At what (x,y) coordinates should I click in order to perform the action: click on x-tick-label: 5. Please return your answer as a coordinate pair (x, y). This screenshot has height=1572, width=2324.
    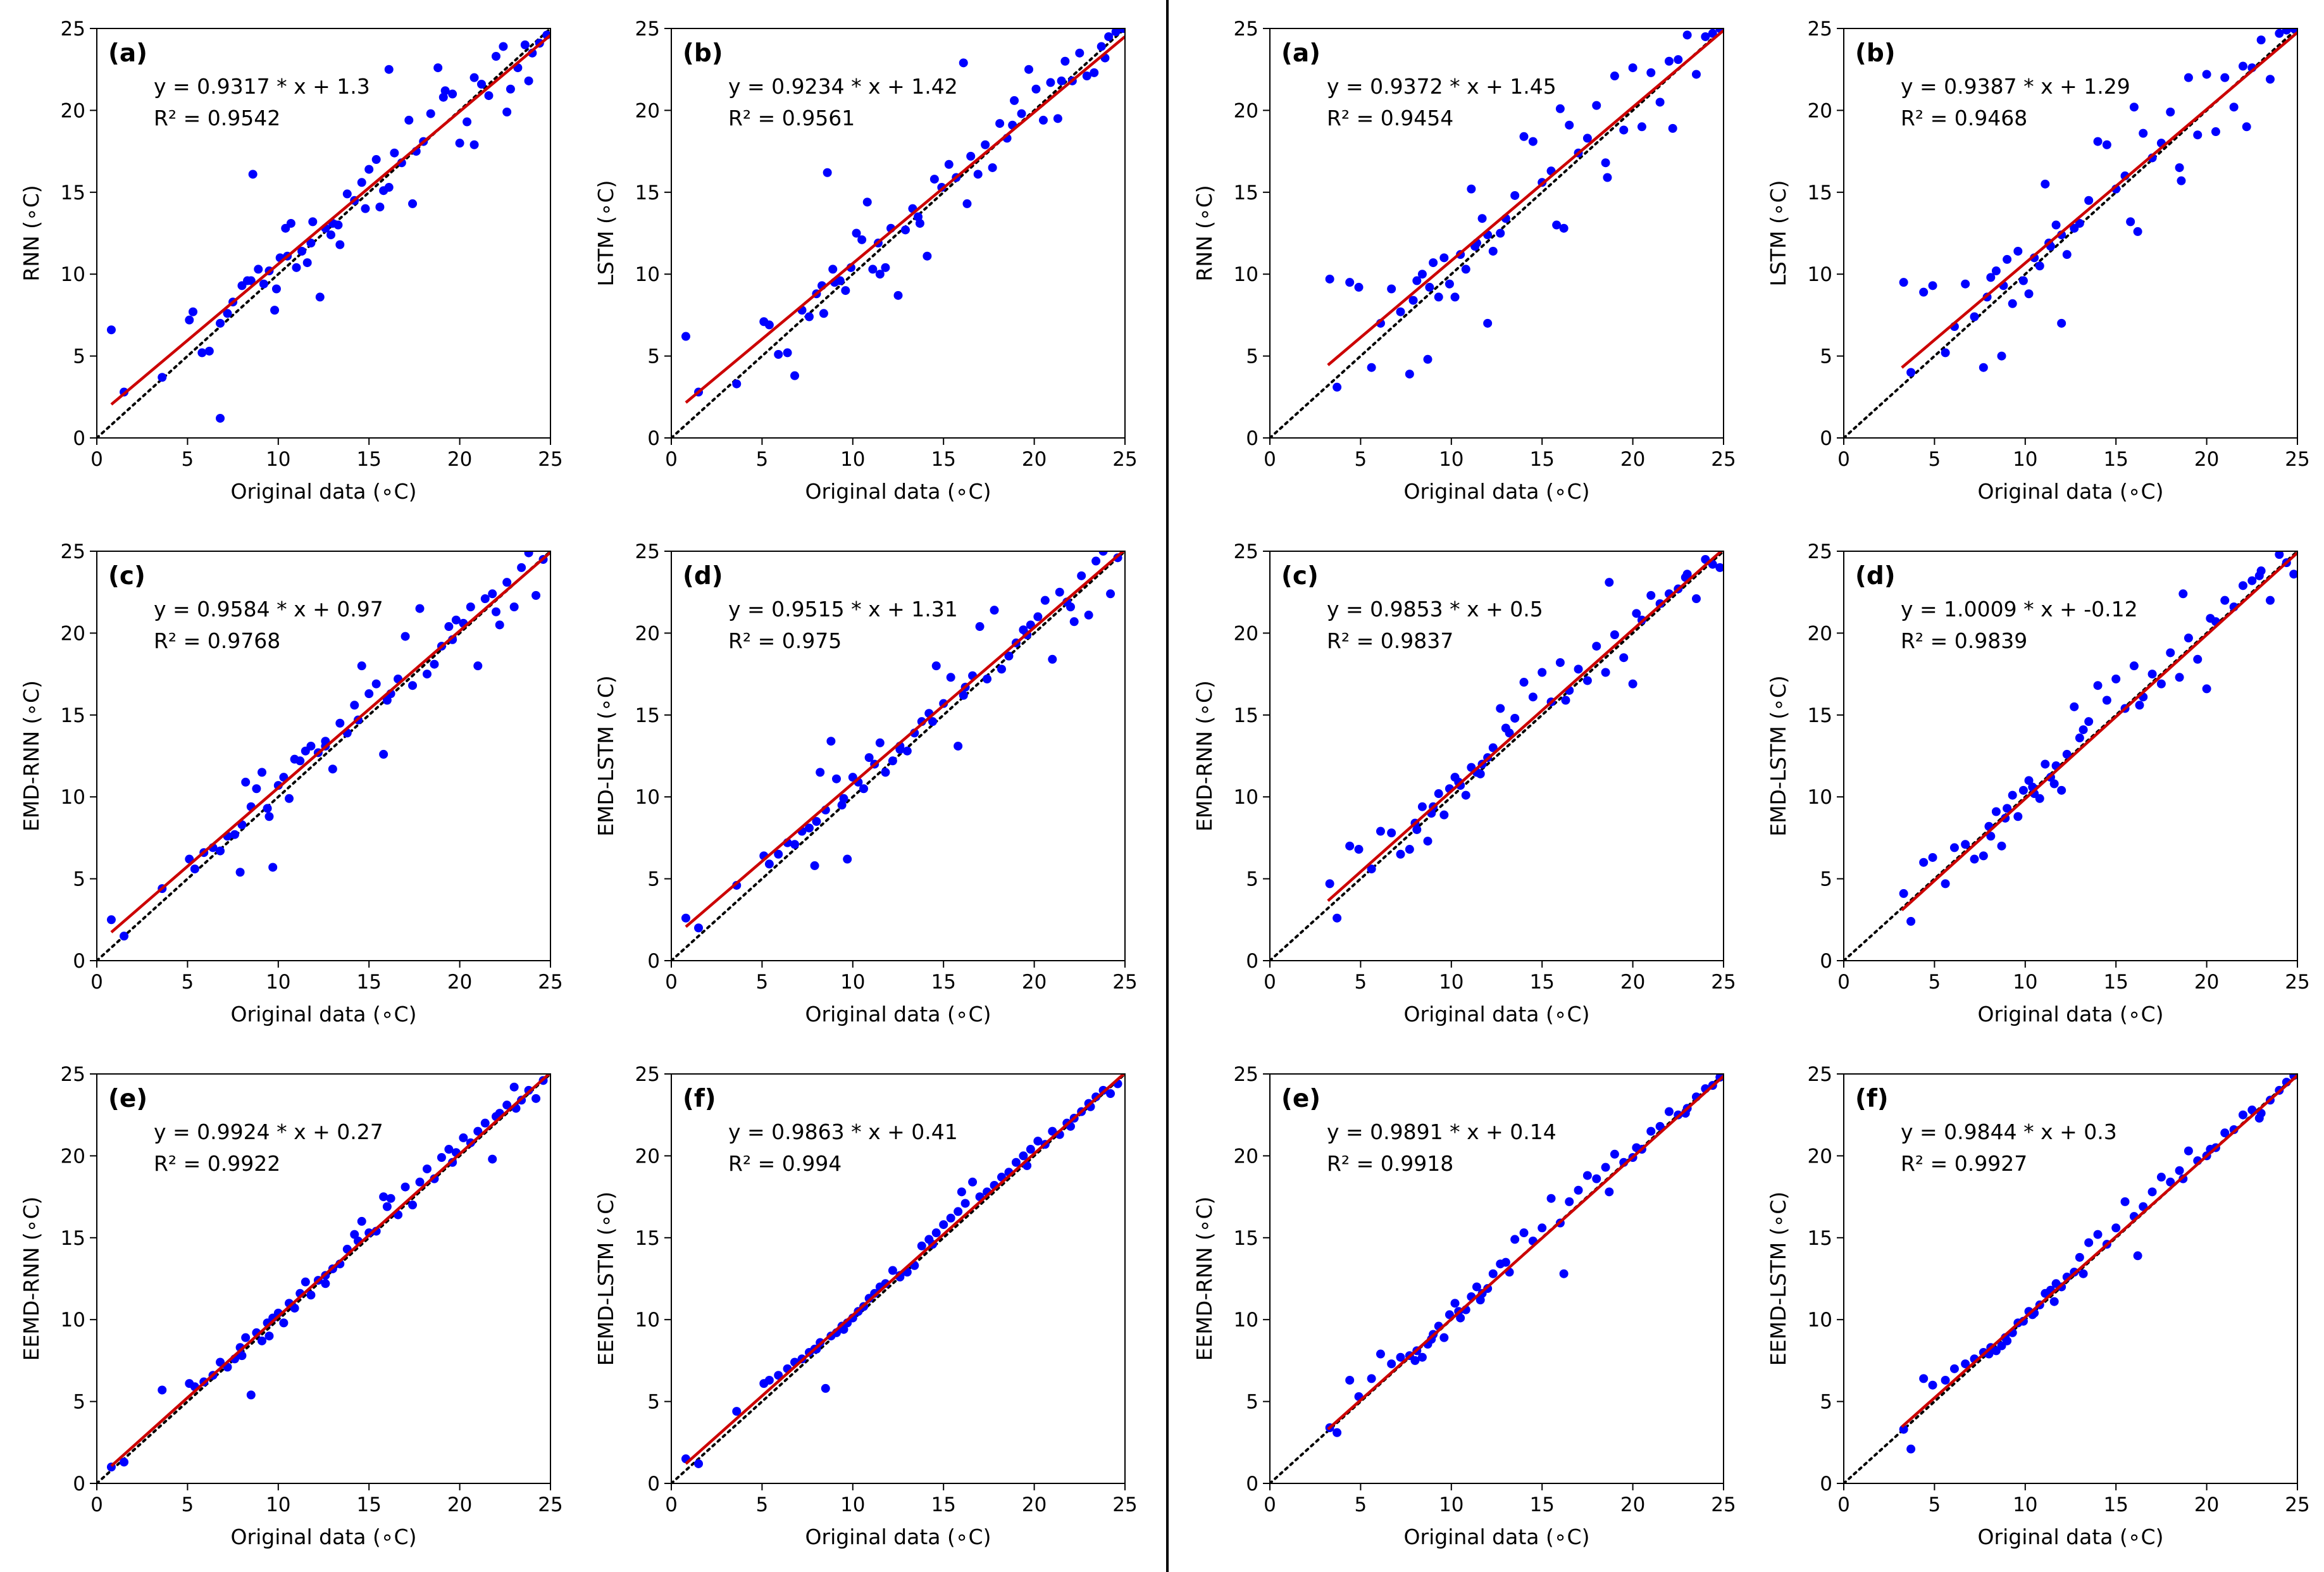
    Looking at the image, I should click on (1361, 982).